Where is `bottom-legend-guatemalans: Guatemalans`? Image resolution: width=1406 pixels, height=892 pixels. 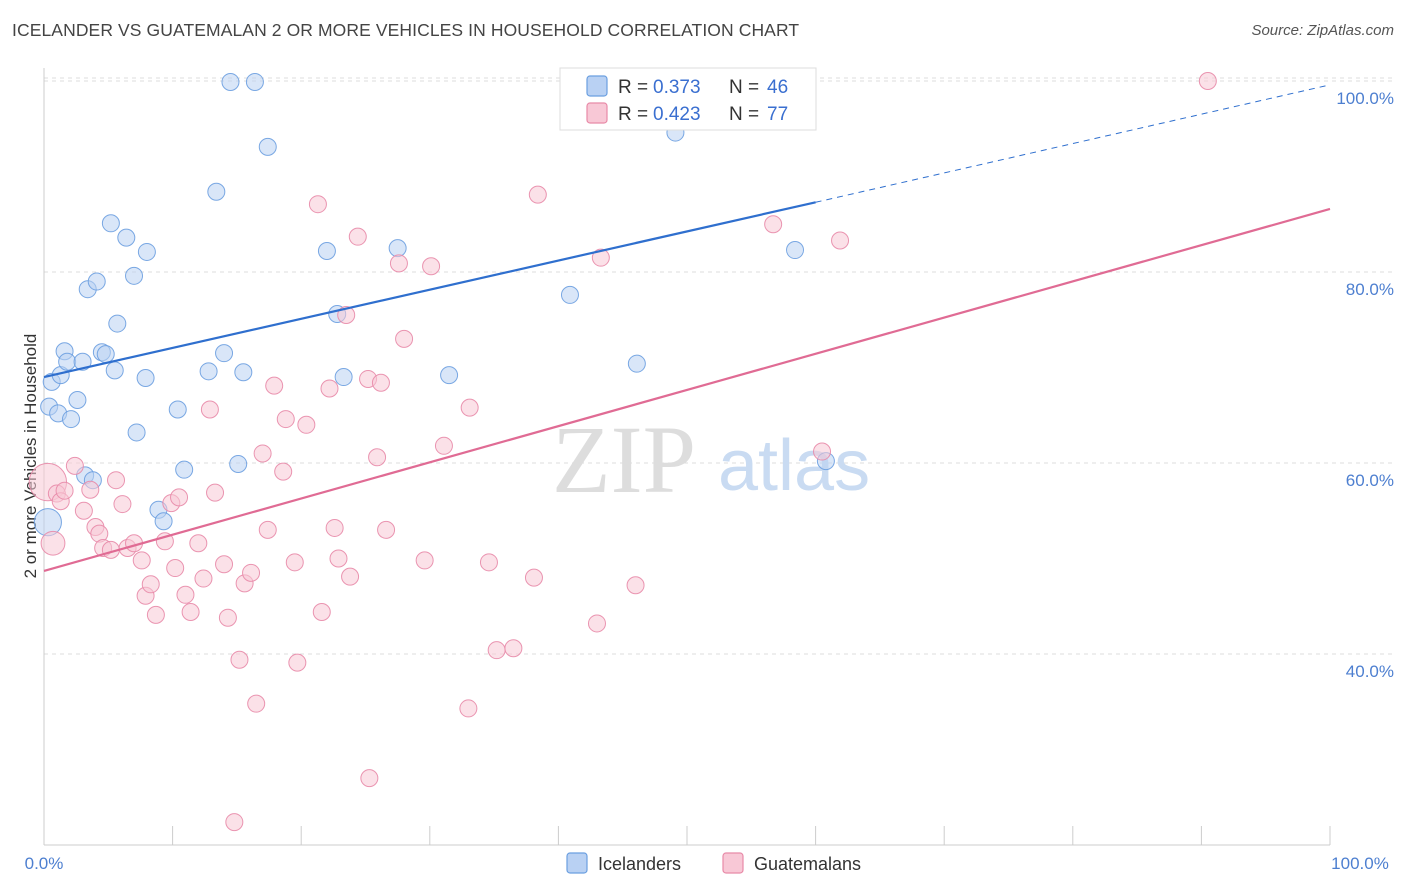 bottom-legend-guatemalans: Guatemalans is located at coordinates (807, 864).